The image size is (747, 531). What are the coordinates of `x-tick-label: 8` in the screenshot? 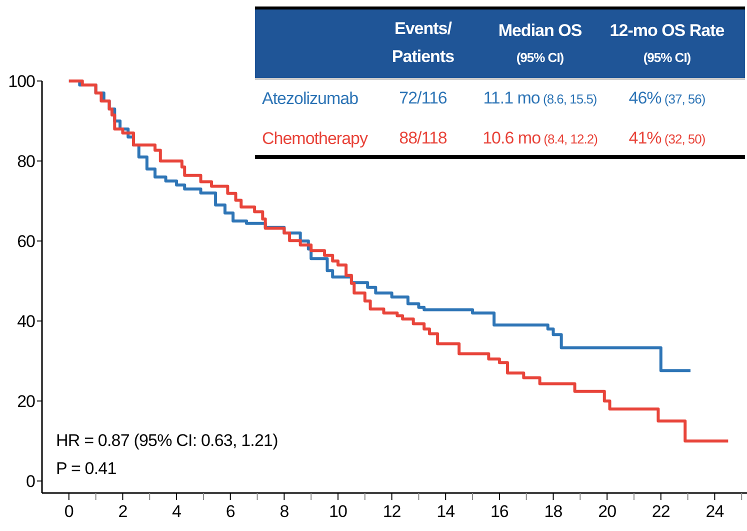 It's located at (284, 511).